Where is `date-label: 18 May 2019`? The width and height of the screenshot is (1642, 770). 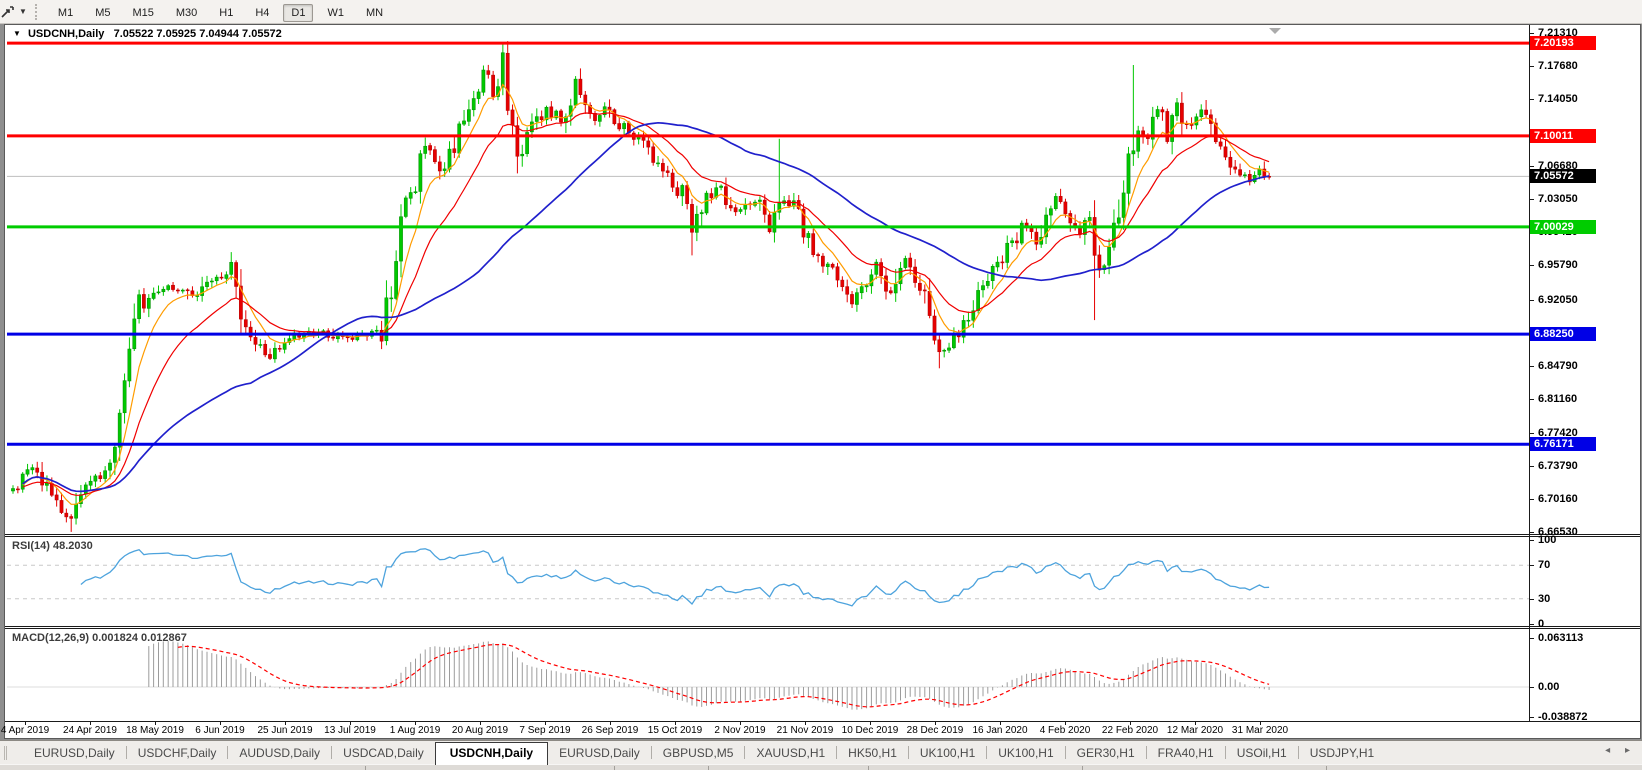
date-label: 18 May 2019 is located at coordinates (155, 730).